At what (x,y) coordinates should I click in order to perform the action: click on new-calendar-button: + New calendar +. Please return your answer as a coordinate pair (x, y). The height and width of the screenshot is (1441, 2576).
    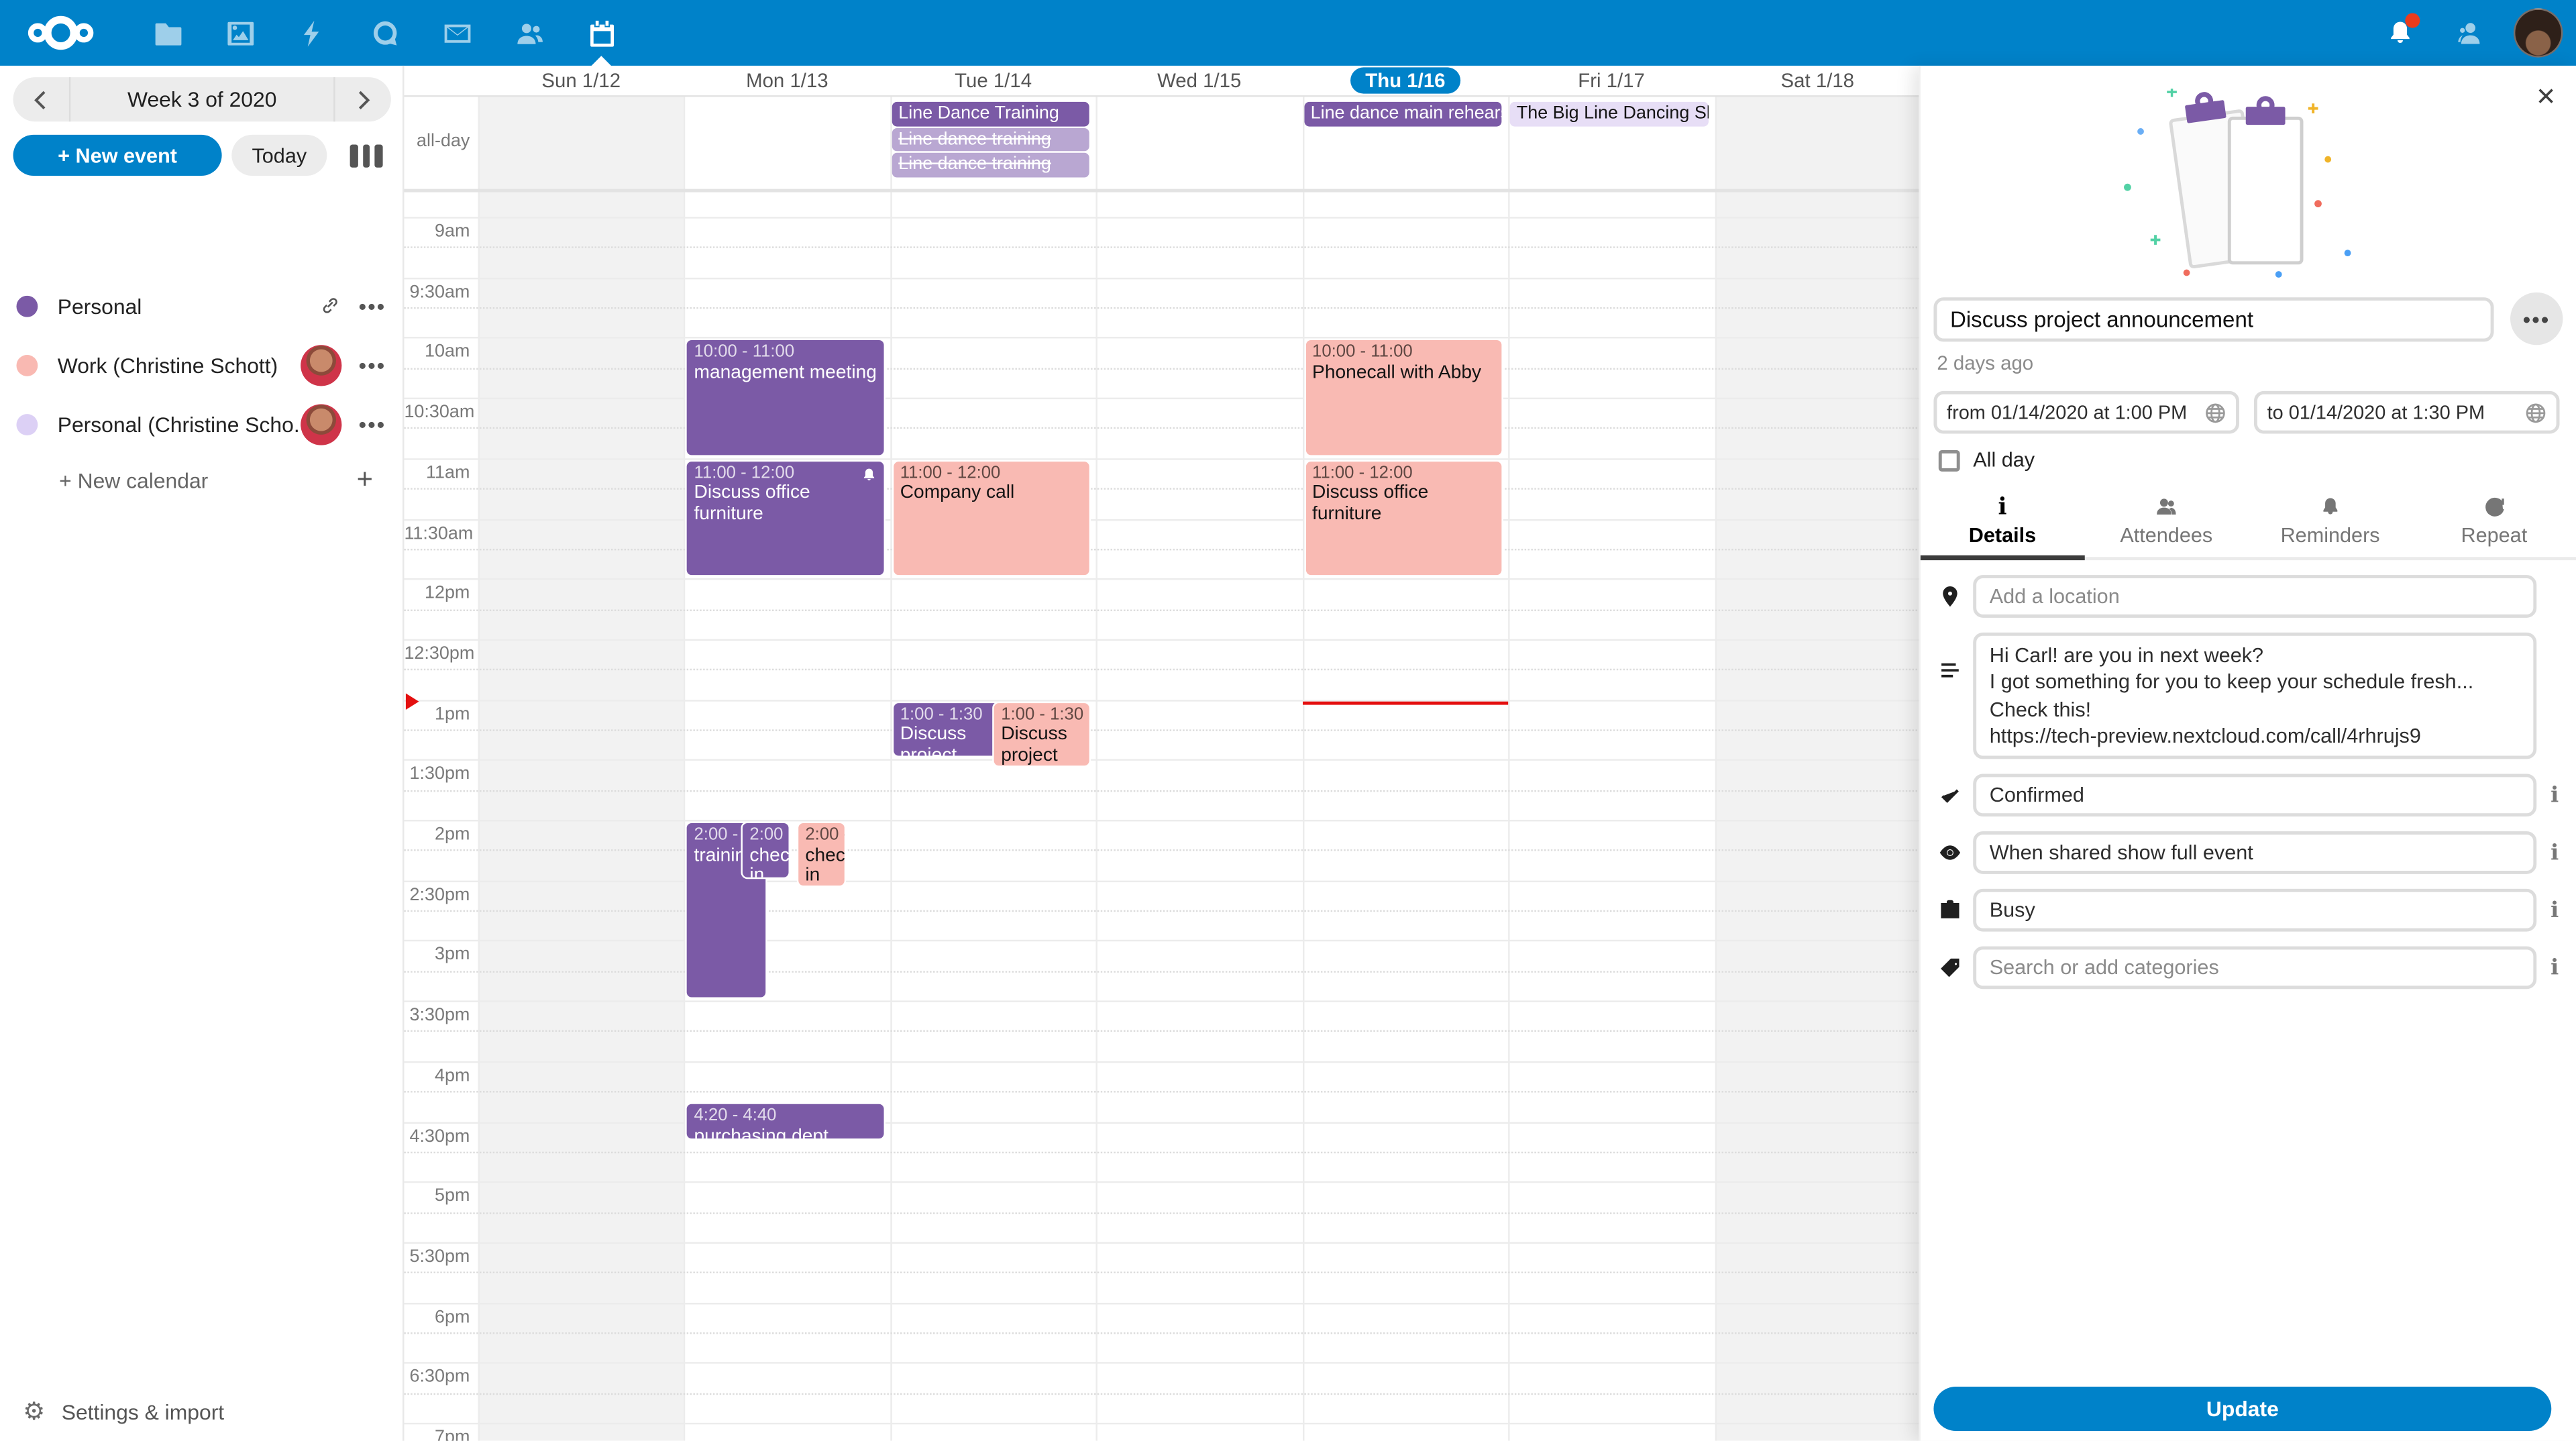
    Looking at the image, I should click on (201, 479).